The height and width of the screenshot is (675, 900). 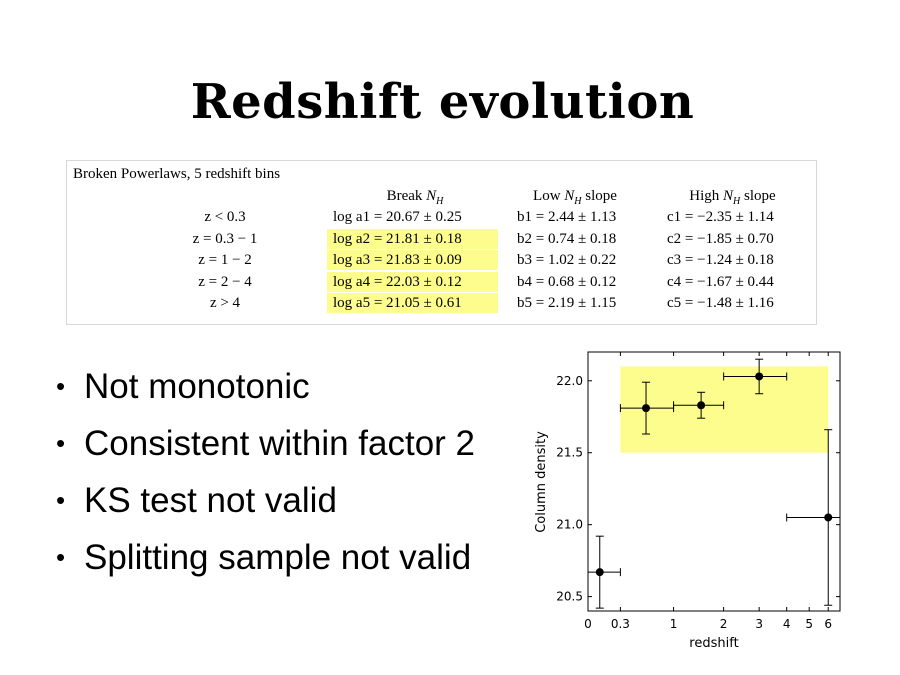 What do you see at coordinates (225, 260) in the screenshot?
I see `cell-bin: z = 1 − 2` at bounding box center [225, 260].